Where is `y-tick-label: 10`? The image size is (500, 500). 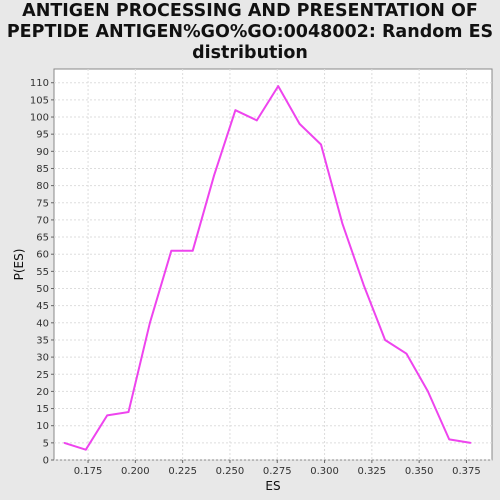
y-tick-label: 10 is located at coordinates (42, 426).